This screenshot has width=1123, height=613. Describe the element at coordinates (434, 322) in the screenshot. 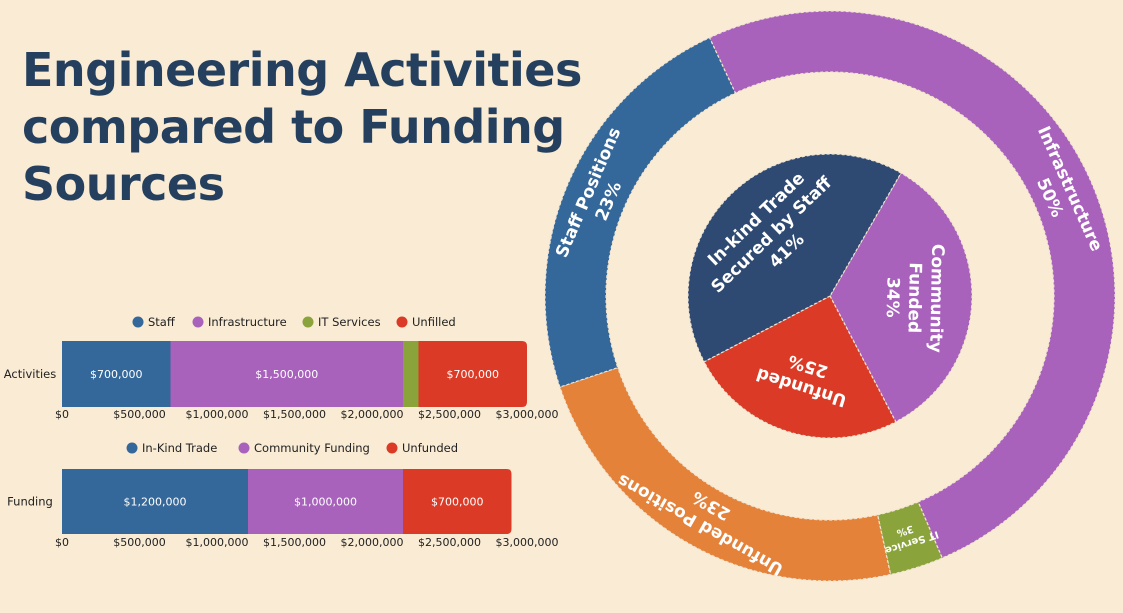

I see `legend-label: Unfilled` at that location.